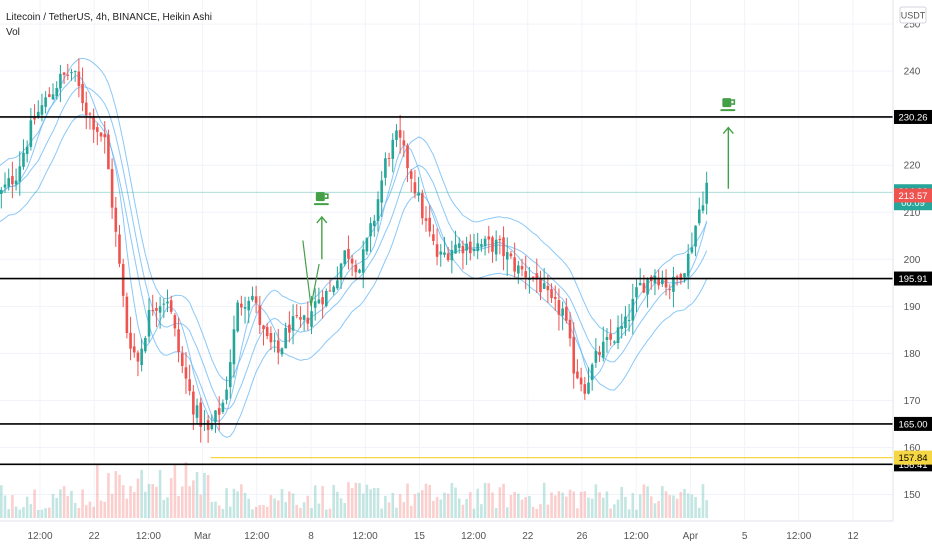 The height and width of the screenshot is (550, 932). What do you see at coordinates (853, 536) in the screenshot?
I see `time-tick-label: 12` at bounding box center [853, 536].